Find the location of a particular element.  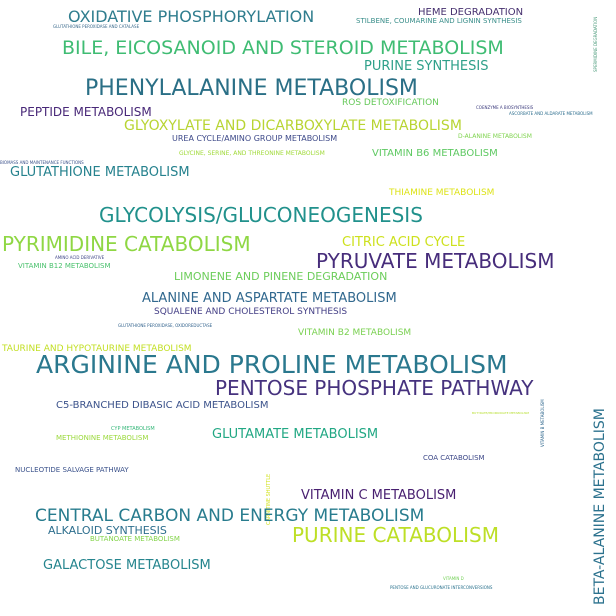

word-central-carbon-energy-metabolism: CENTRAL CARBON AND ENERGY METABOLISM is located at coordinates (230, 516).